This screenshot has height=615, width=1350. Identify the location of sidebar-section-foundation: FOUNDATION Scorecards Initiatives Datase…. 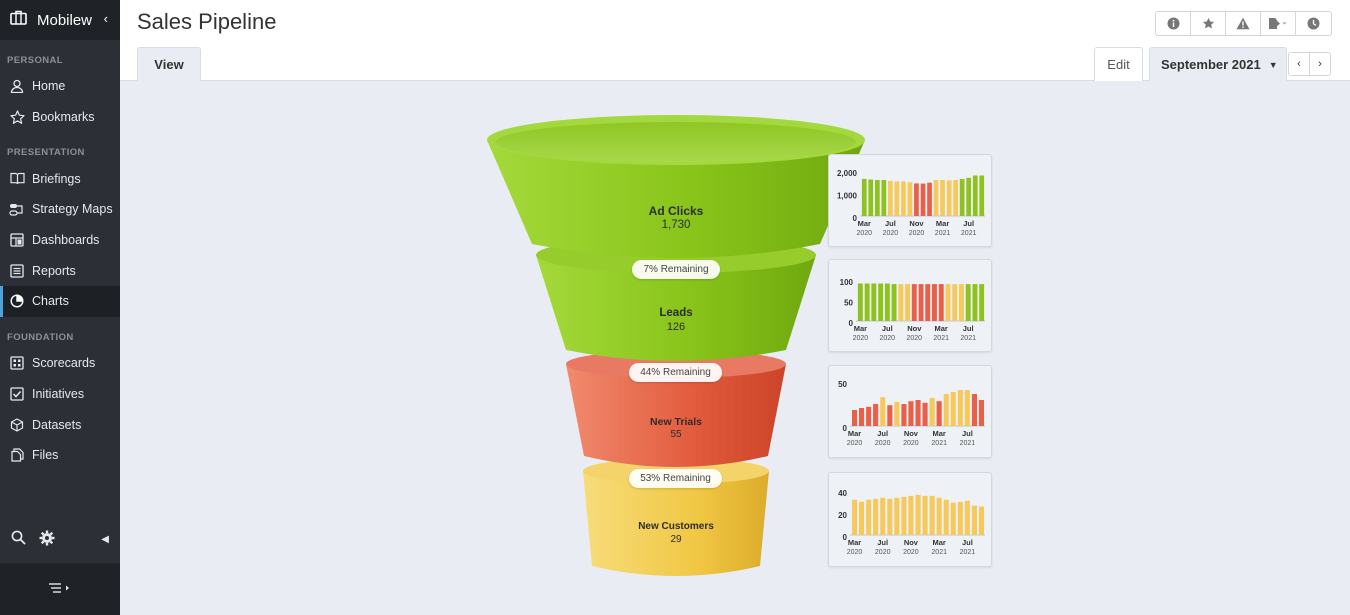
(60, 394).